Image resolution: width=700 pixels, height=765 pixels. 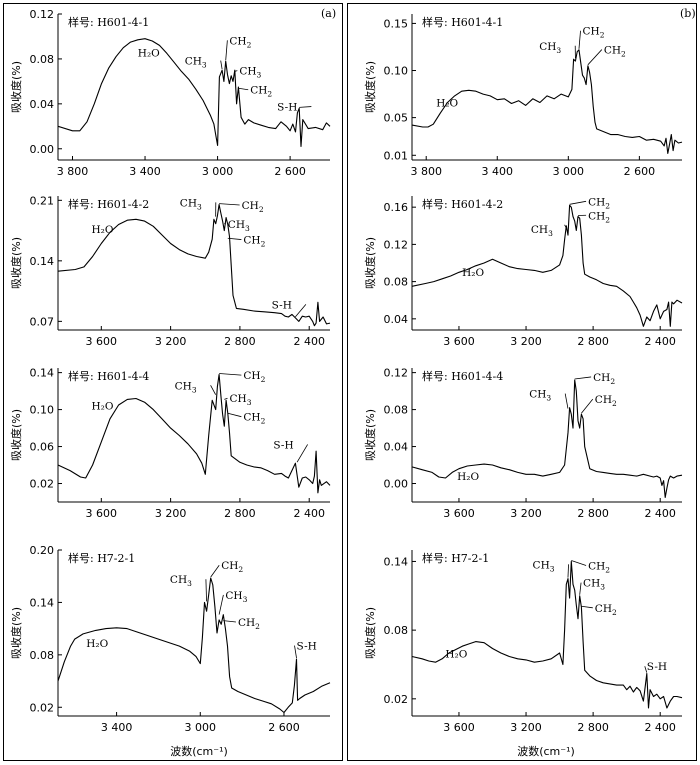 I want to click on annotation-b-3-2: CH2, so click(x=604, y=379).